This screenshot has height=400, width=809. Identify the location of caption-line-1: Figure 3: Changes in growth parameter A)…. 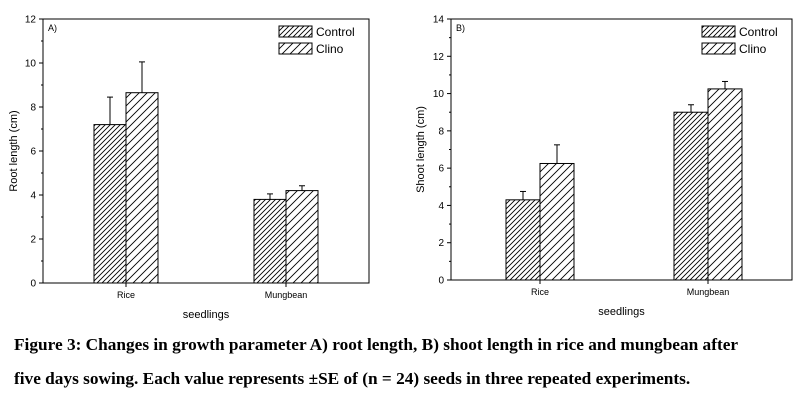
(376, 344).